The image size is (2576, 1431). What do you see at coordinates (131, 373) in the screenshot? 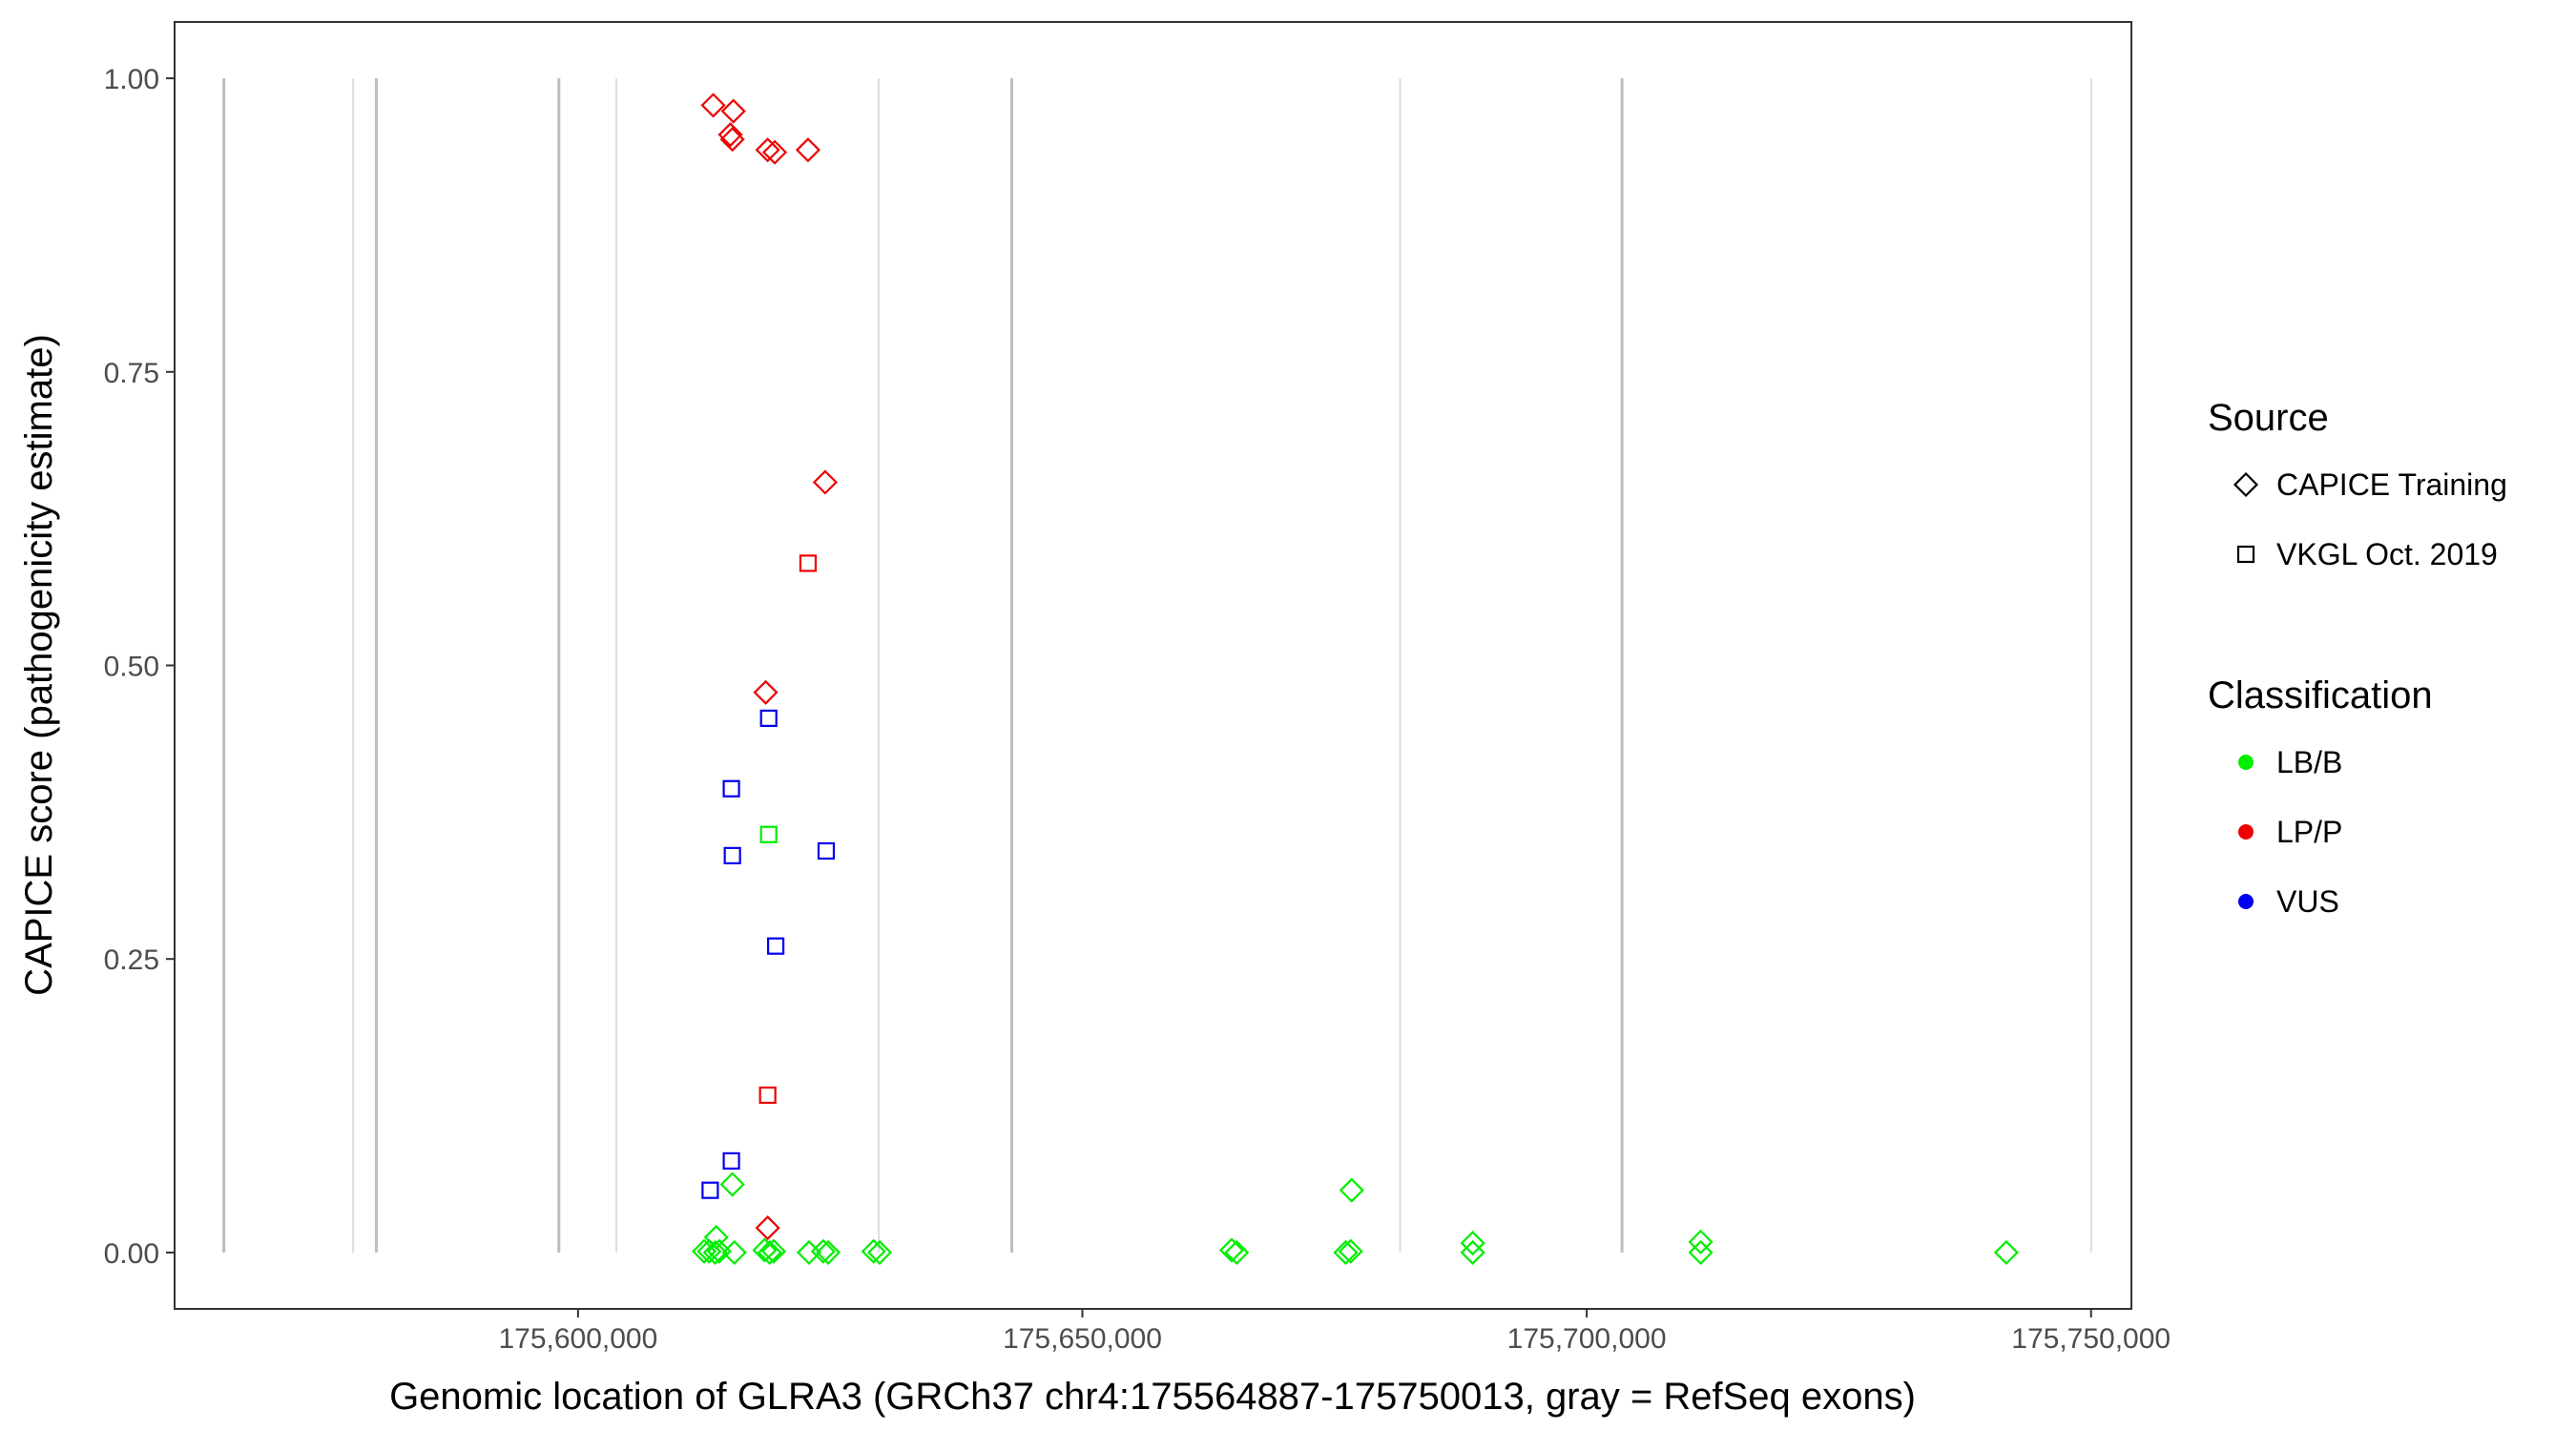
I see `y-tick-label: 0.75` at bounding box center [131, 373].